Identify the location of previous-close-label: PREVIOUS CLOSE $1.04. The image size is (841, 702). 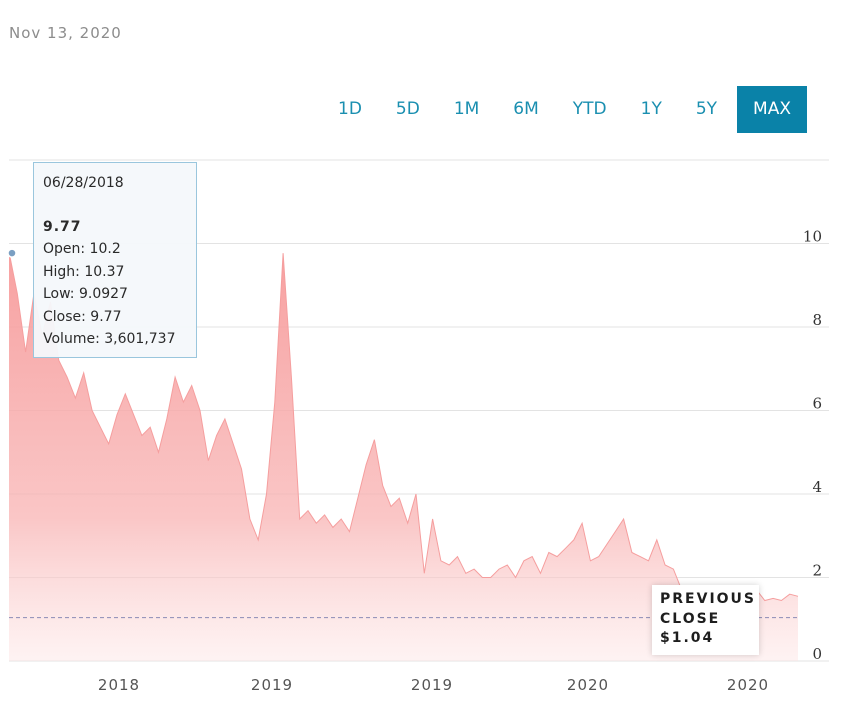
(705, 620).